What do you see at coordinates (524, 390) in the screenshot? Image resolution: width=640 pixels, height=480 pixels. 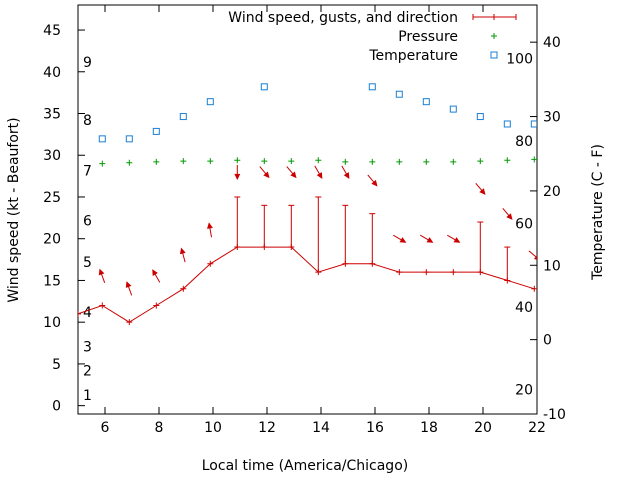 I see `fahrenheit-label: 20` at bounding box center [524, 390].